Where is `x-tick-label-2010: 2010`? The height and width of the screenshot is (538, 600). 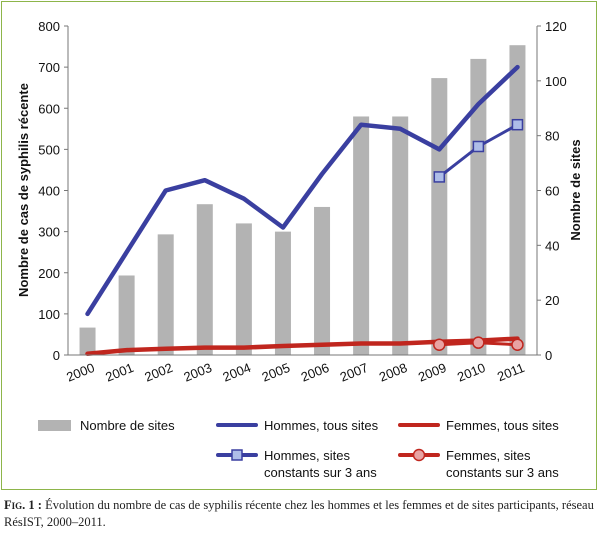
x-tick-label-2010: 2010 is located at coordinates (471, 372).